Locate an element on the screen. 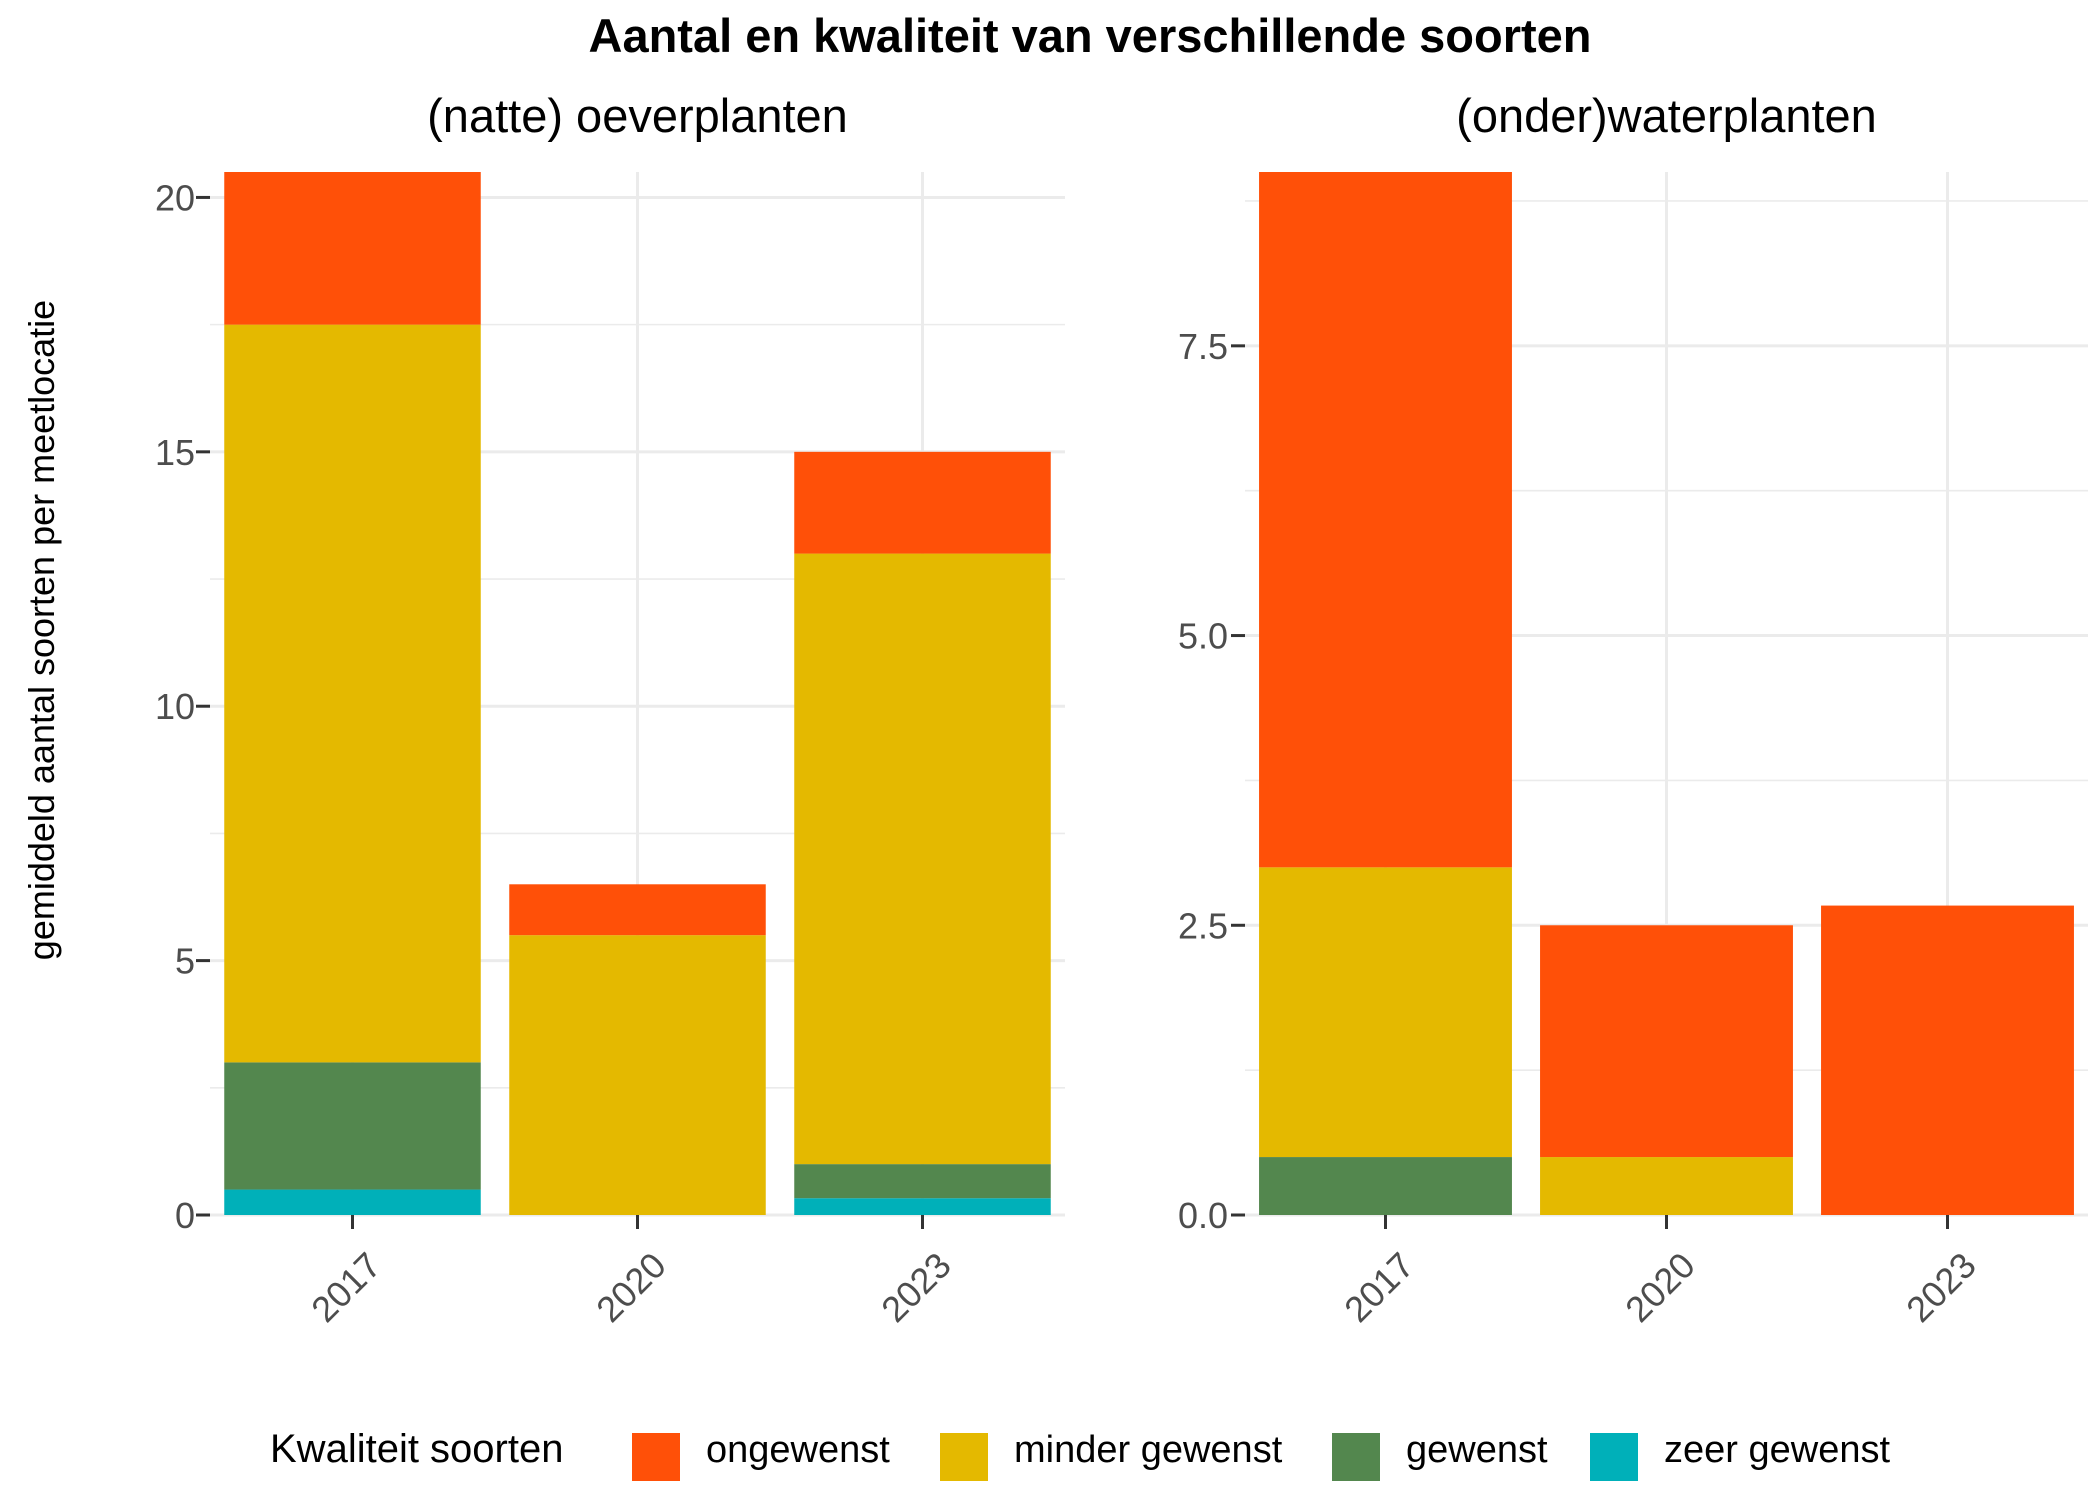  panel-title: (onder)waterplanten is located at coordinates (1666, 115).